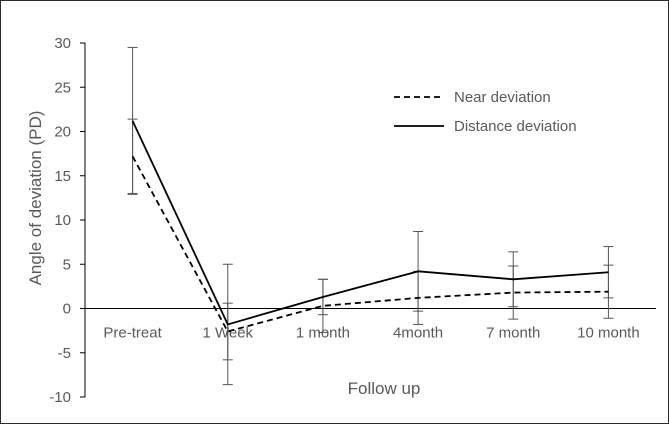 Image resolution: width=669 pixels, height=425 pixels. I want to click on x-tick-label: 4month, so click(418, 333).